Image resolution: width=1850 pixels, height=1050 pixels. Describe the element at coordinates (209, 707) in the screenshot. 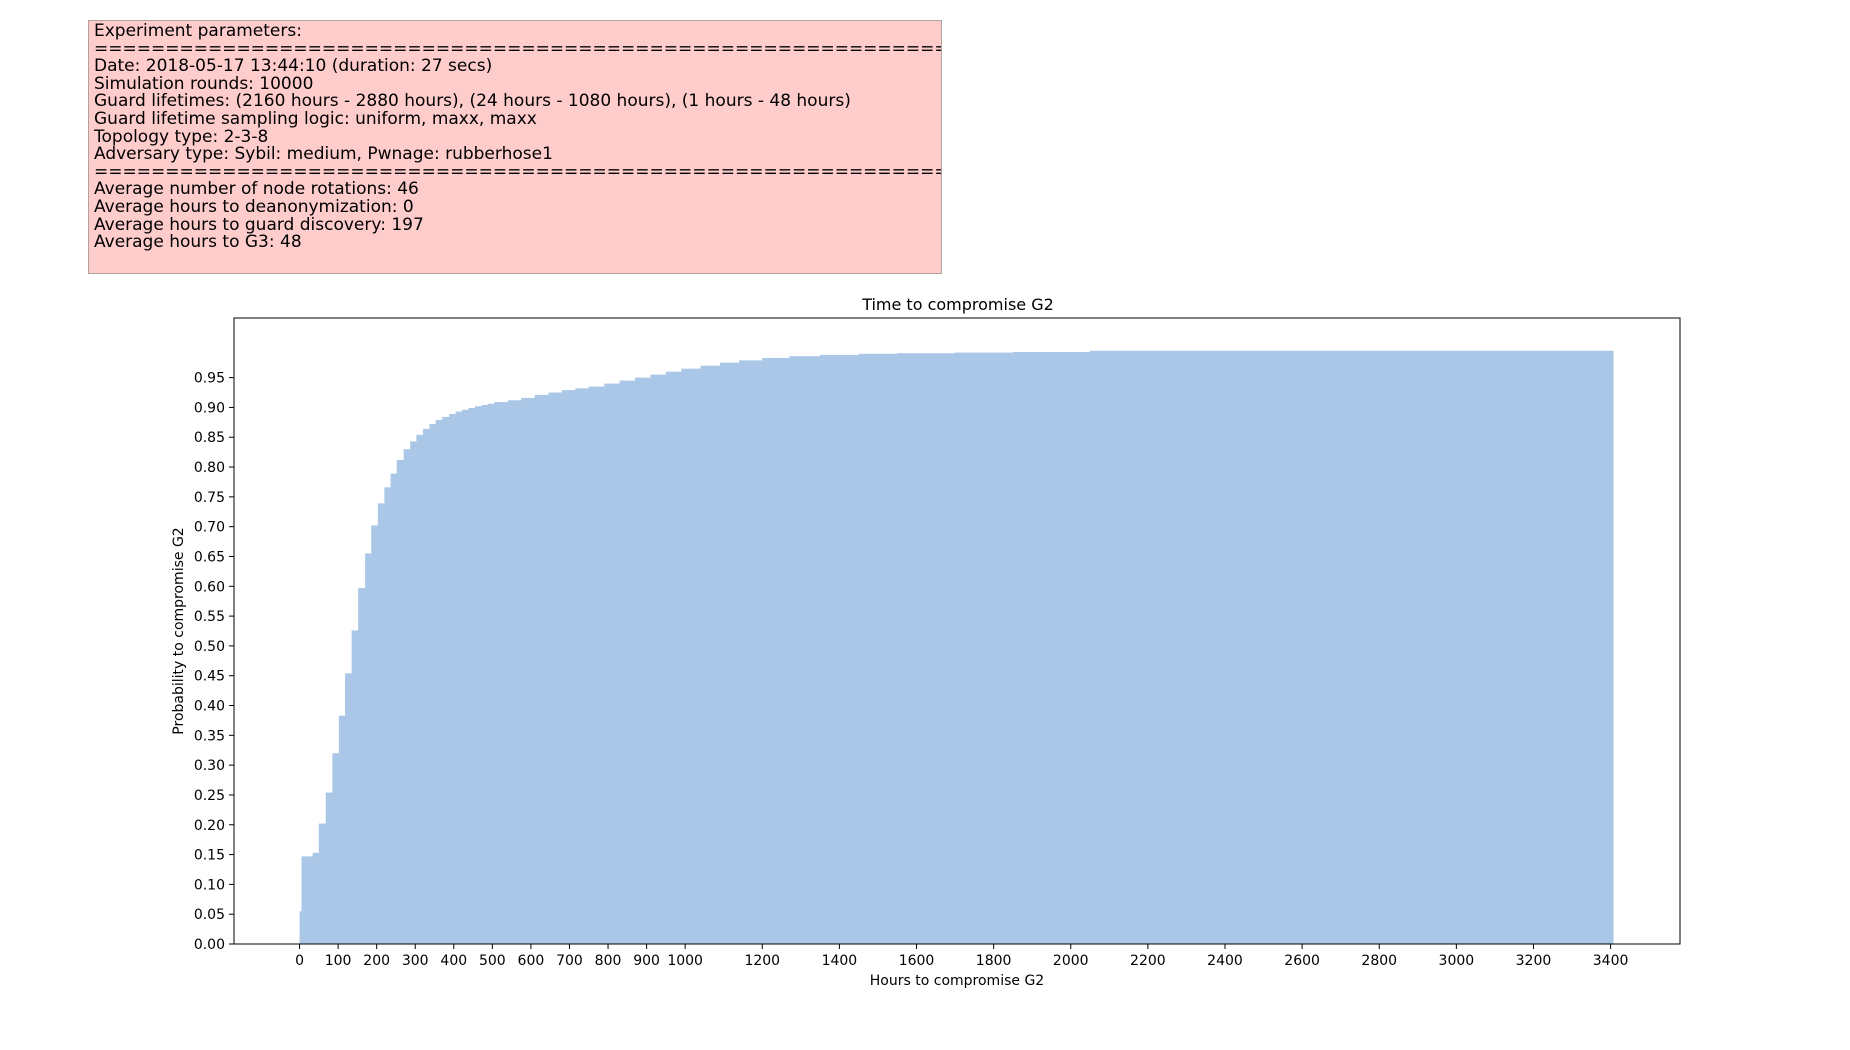

I see `y-tick-label: 0.40` at that location.